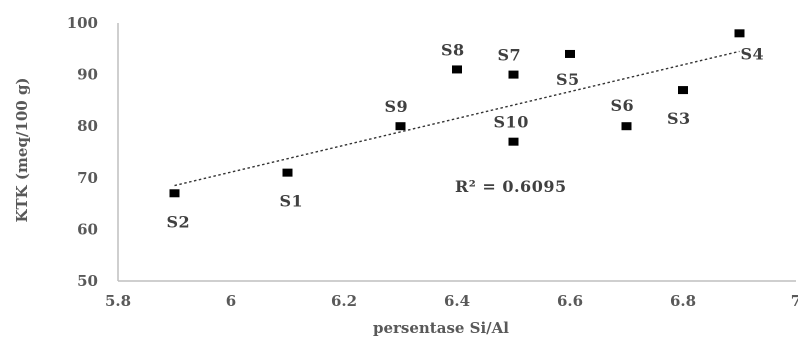 This screenshot has width=798, height=341. What do you see at coordinates (510, 55) in the screenshot?
I see `point-label-s7: S7` at bounding box center [510, 55].